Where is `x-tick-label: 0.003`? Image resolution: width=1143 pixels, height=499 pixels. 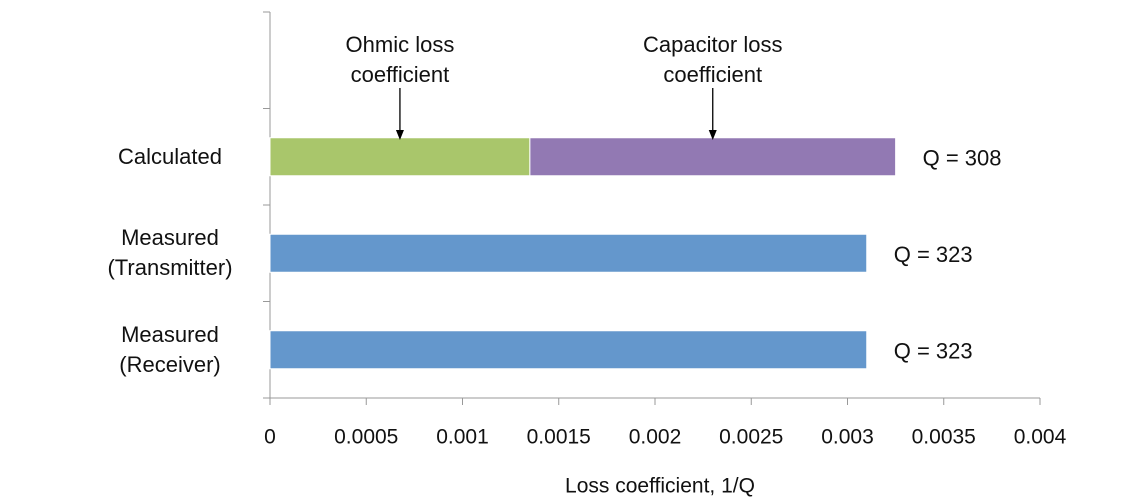
x-tick-label: 0.003 is located at coordinates (847, 437).